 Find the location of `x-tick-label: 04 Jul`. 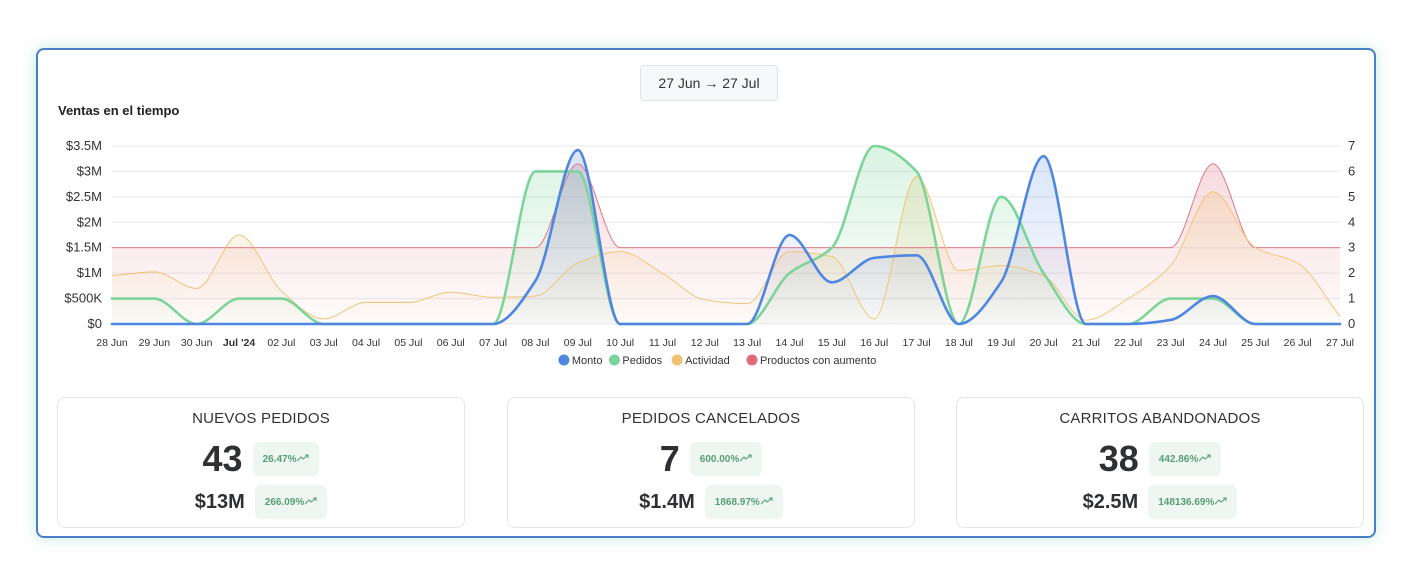

x-tick-label: 04 Jul is located at coordinates (366, 343).